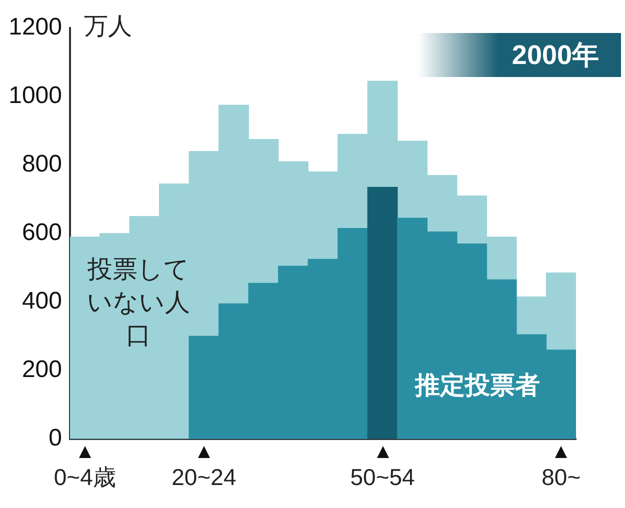  What do you see at coordinates (42, 164) in the screenshot?
I see `y-tick-label: 800` at bounding box center [42, 164].